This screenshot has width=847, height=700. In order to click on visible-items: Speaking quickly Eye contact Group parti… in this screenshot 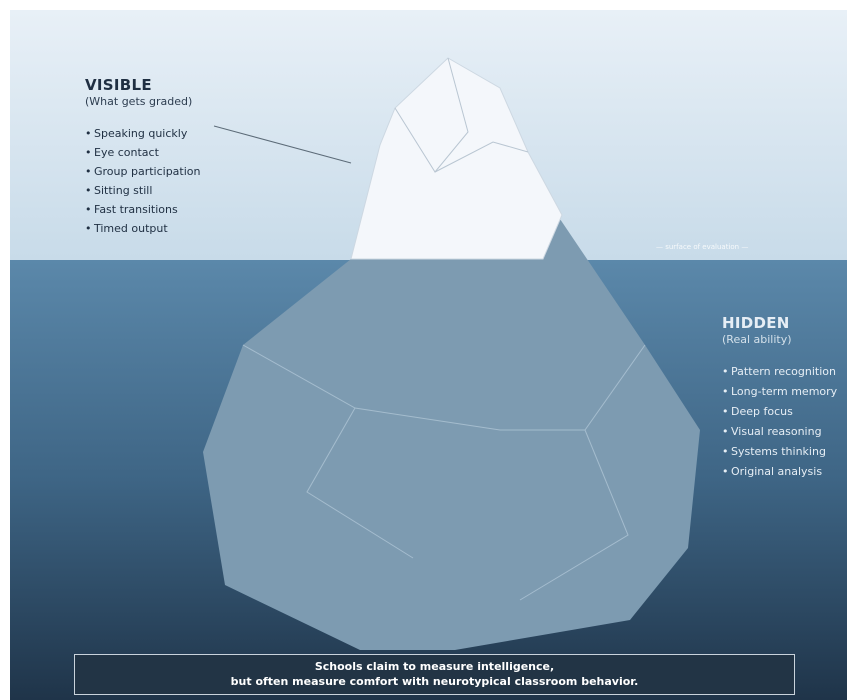, I will do `click(143, 181)`.